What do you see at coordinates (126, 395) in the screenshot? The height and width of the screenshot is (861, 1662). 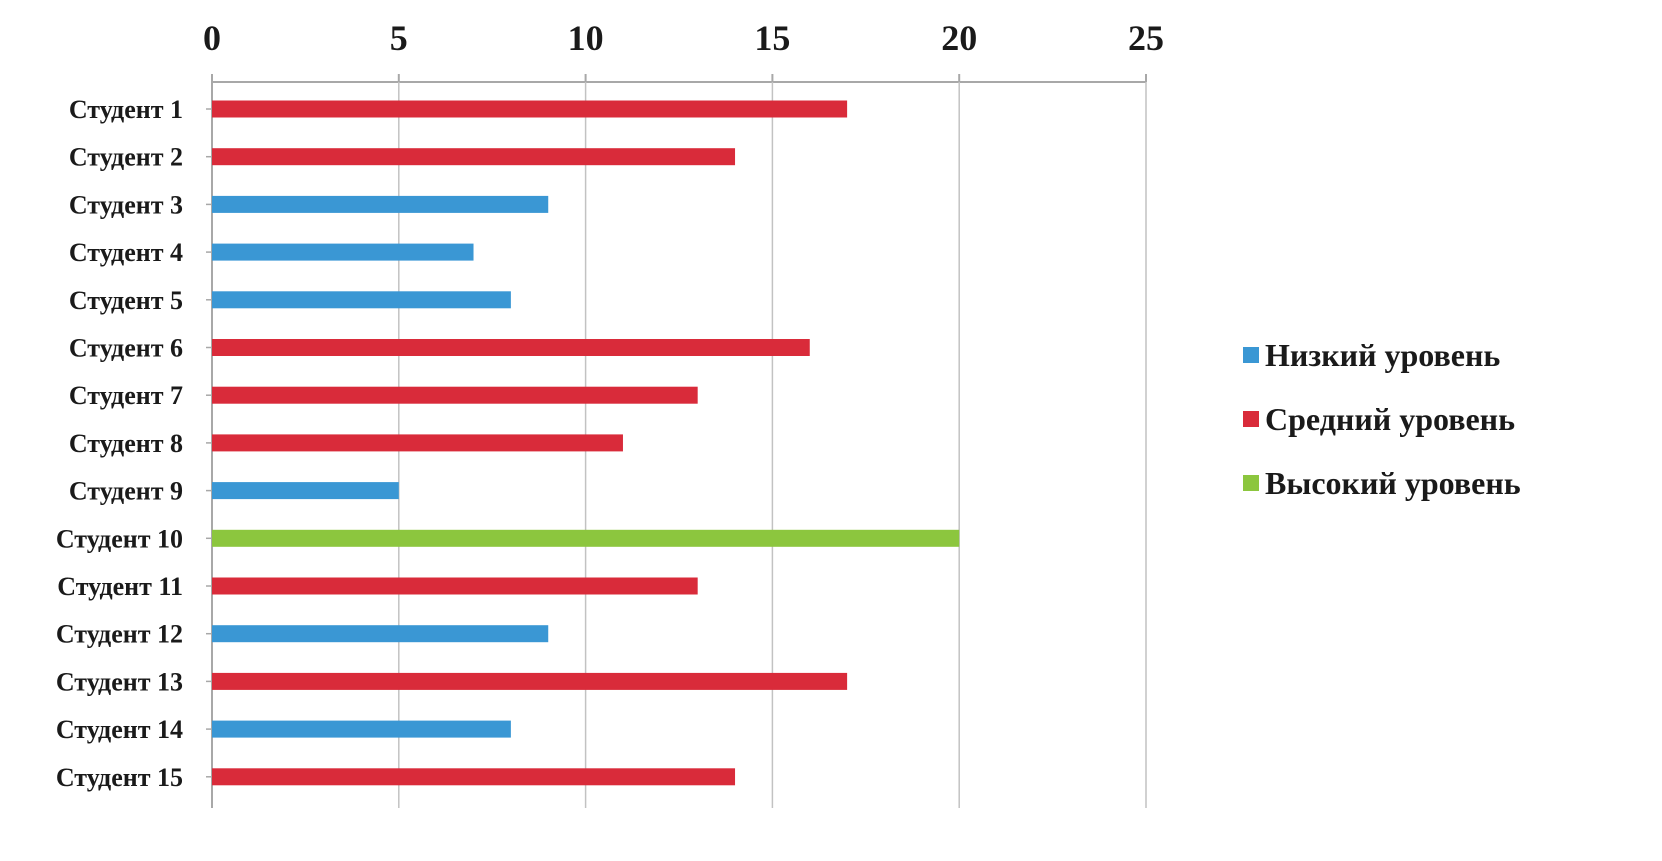 I see `category-label: Студент 7` at bounding box center [126, 395].